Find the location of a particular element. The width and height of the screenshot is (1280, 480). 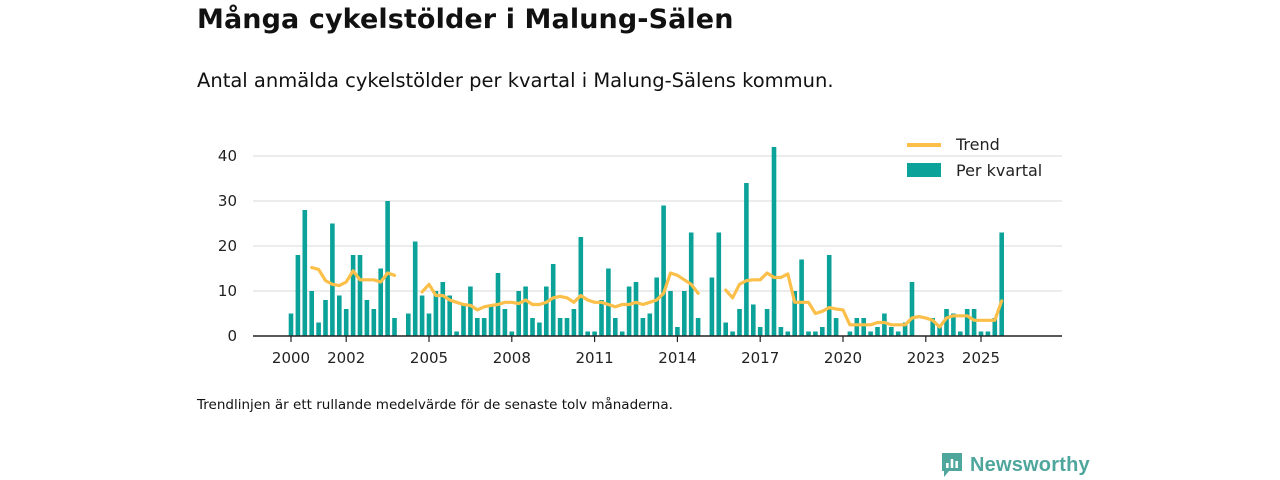

x-tick-label: 2000 is located at coordinates (291, 358).